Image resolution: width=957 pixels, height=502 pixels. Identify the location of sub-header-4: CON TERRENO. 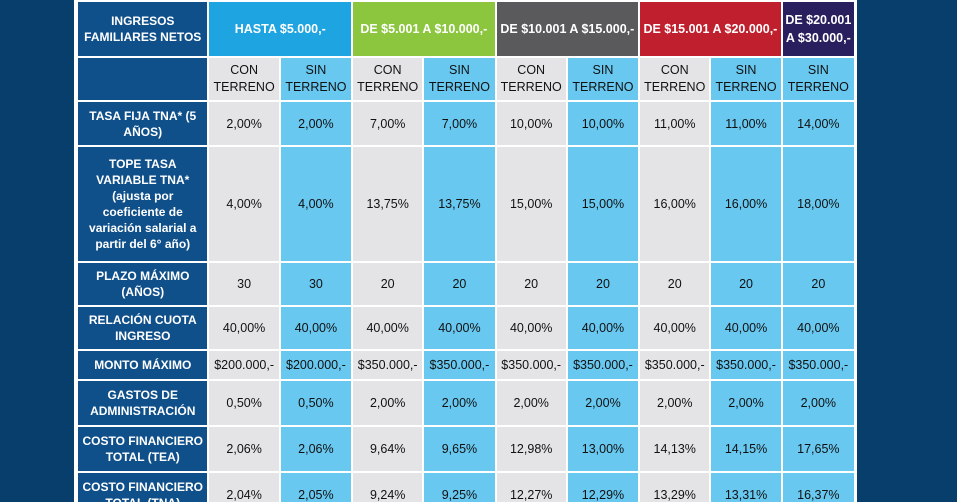
(531, 79).